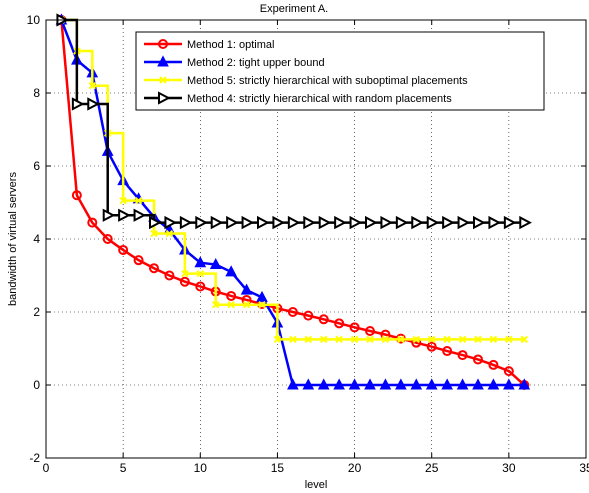 The image size is (589, 493). I want to click on x-tick-label: 25, so click(432, 468).